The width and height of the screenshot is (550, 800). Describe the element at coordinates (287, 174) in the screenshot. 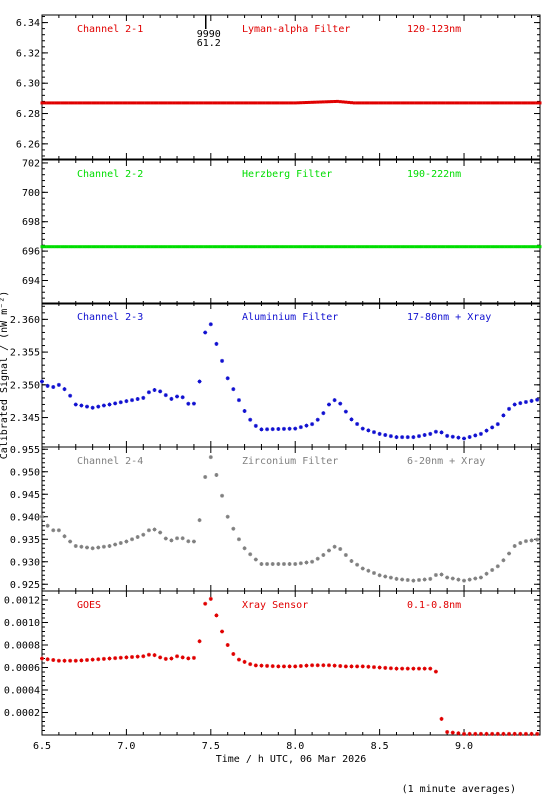

I see `panel-filter-label: Herzberg Filter` at that location.